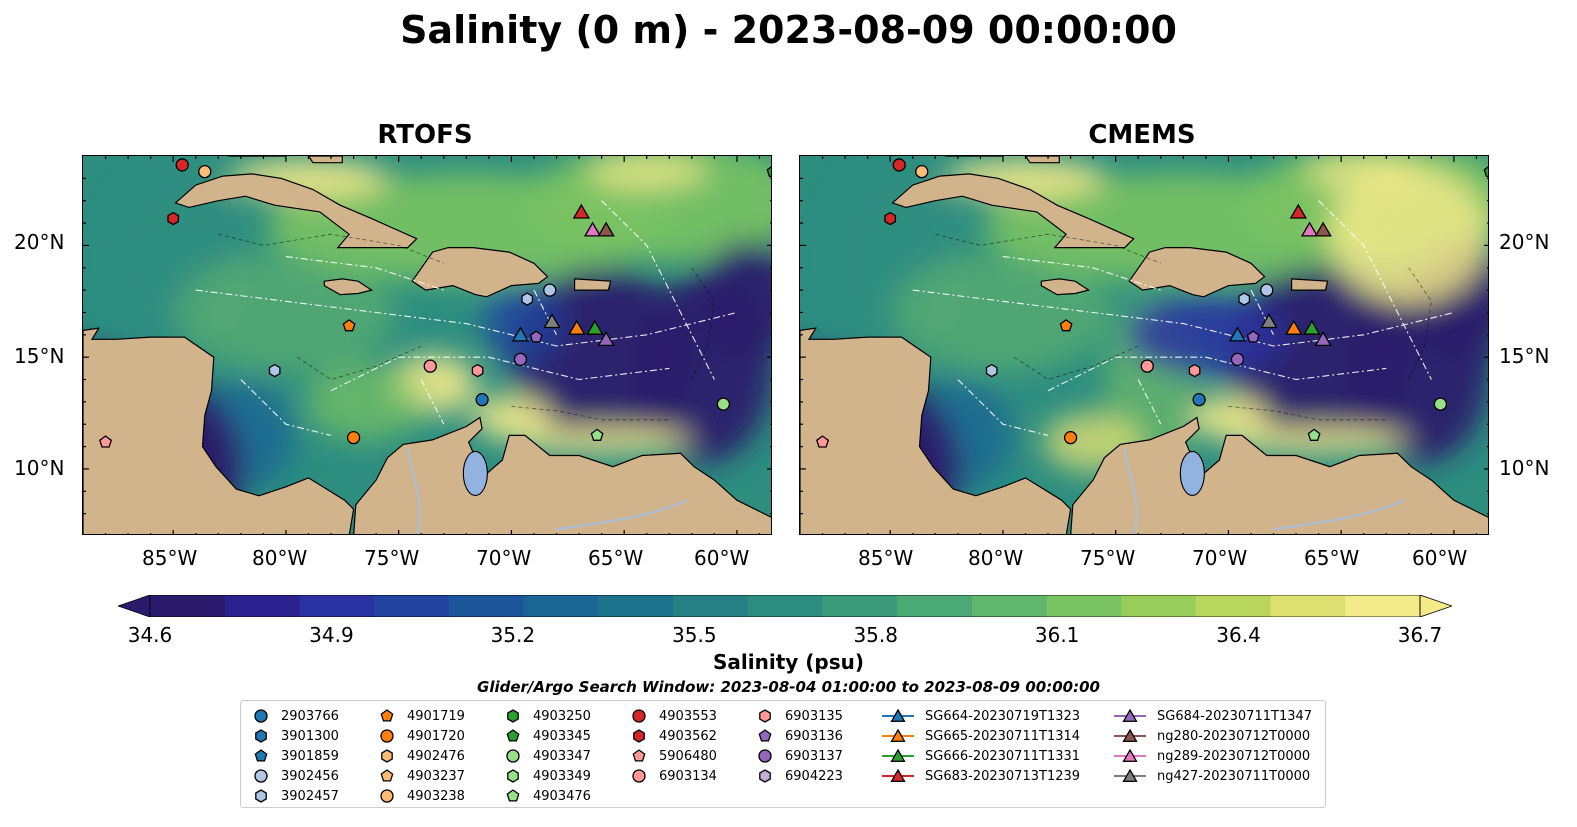  What do you see at coordinates (688, 756) in the screenshot?
I see `legend-label: 5906480` at bounding box center [688, 756].